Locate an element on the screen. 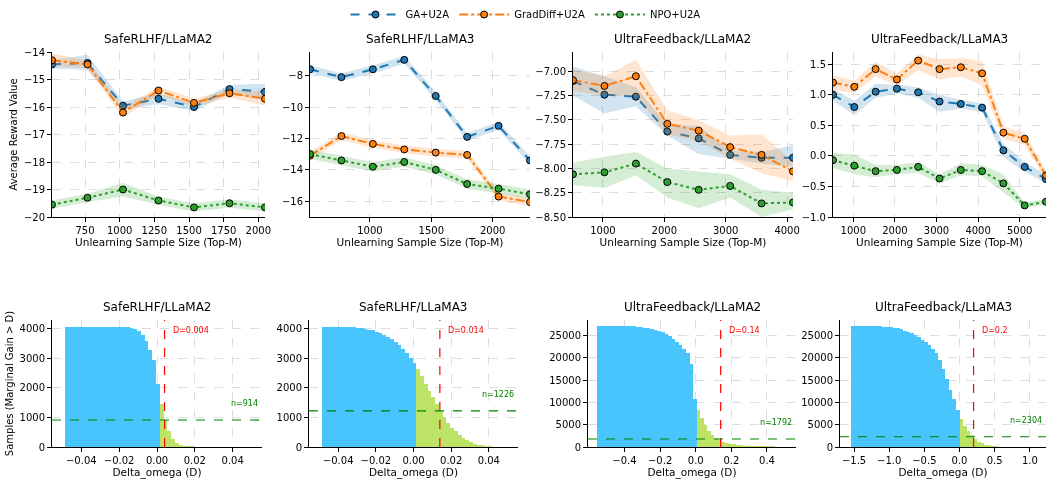  y-tick-label: −8 is located at coordinates (295, 76).